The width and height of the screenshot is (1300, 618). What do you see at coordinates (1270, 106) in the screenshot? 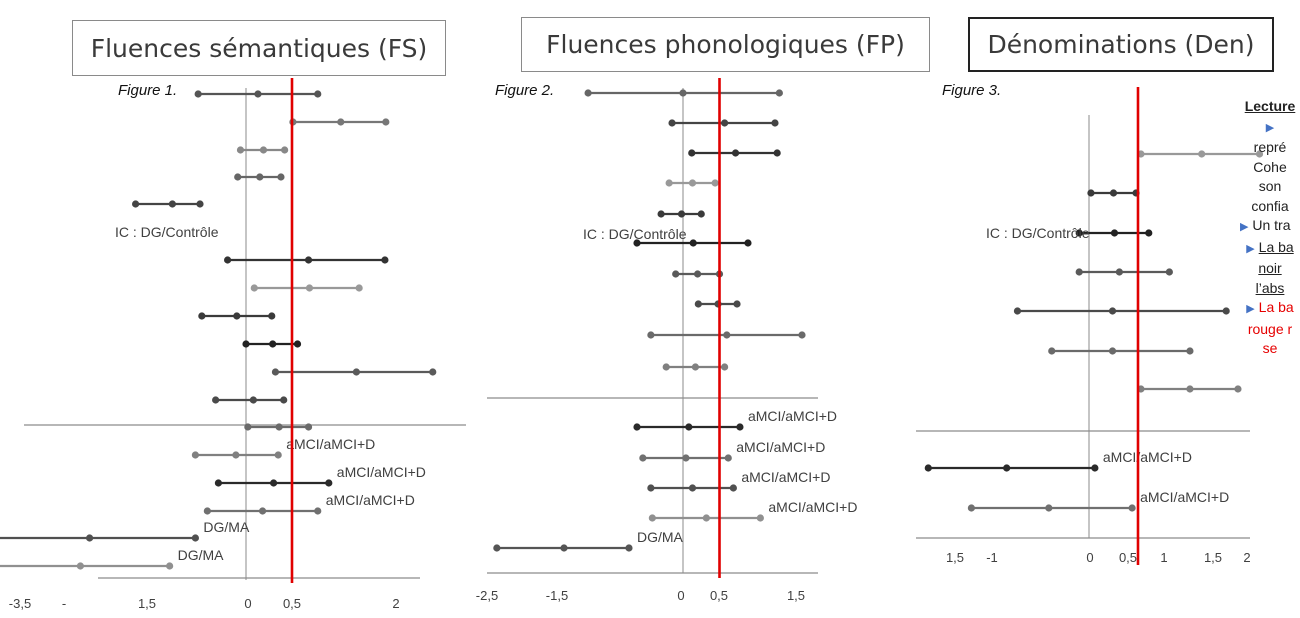
I see `legend-line-1: Lecture` at bounding box center [1270, 106].